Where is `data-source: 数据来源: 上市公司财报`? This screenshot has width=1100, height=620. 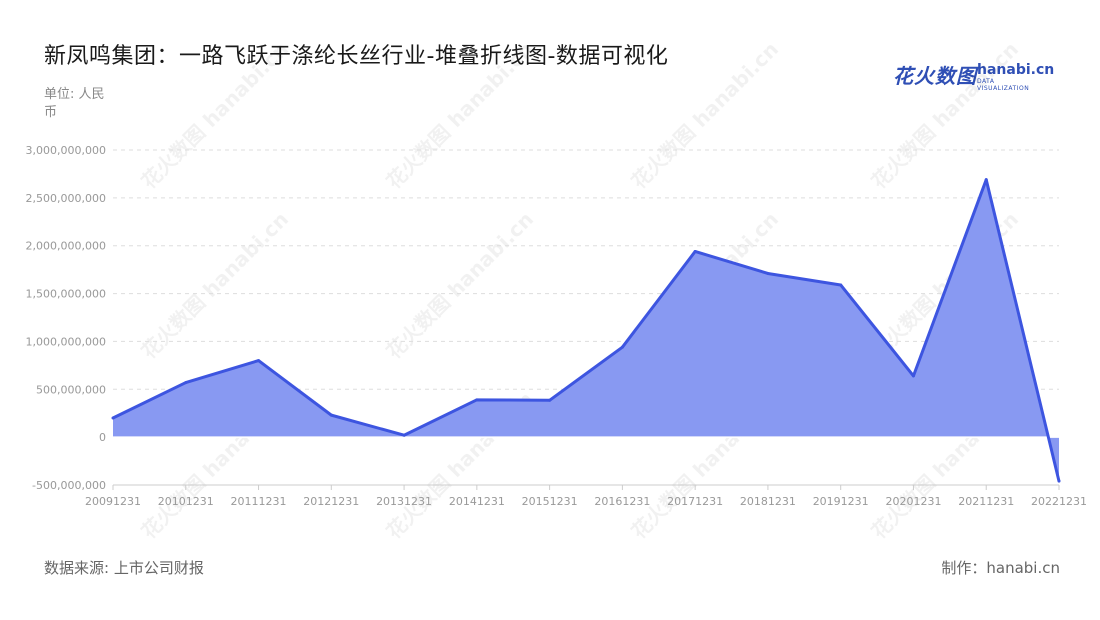
data-source: 数据来源: 上市公司财报 is located at coordinates (124, 568).